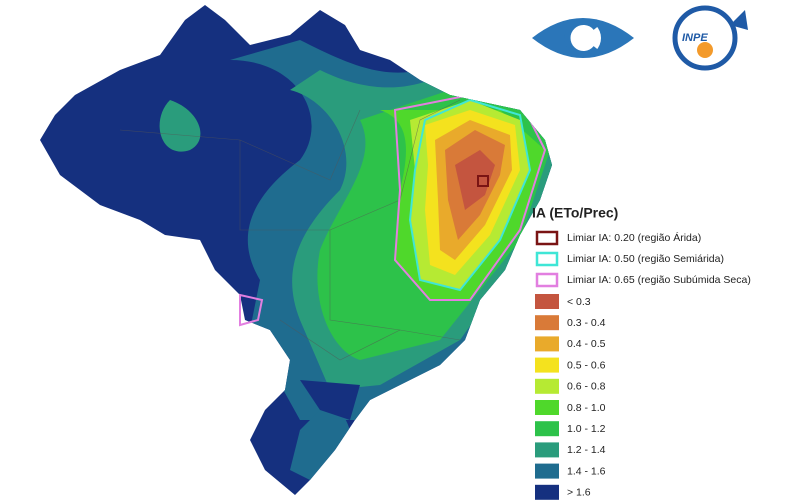  What do you see at coordinates (483, 181) in the screenshot?
I see `arid-outline` at bounding box center [483, 181].